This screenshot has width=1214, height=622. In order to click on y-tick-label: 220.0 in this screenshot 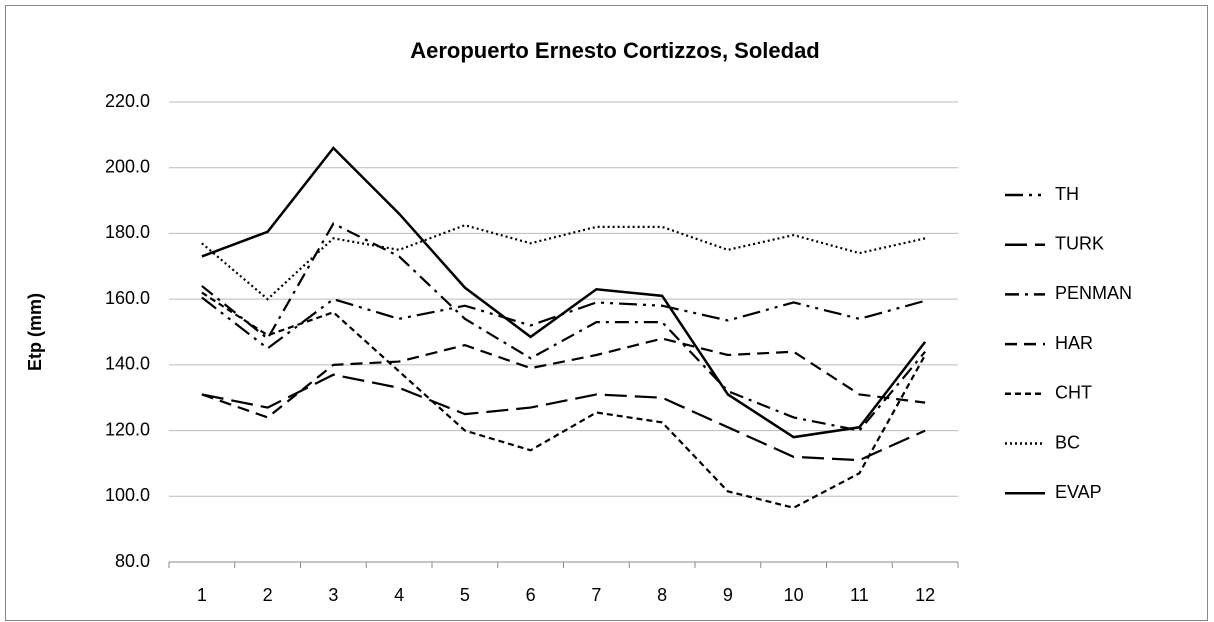, I will do `click(127, 101)`.